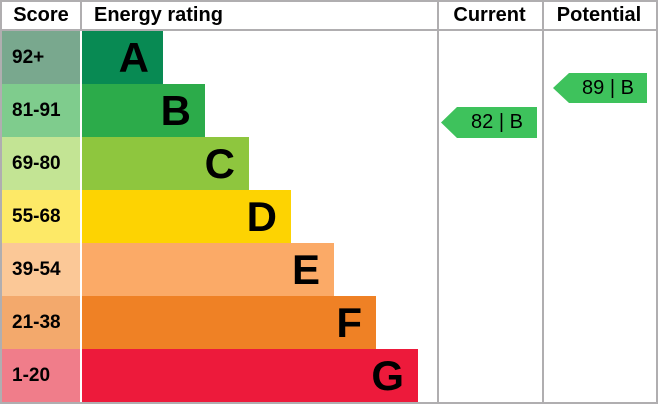  Describe the element at coordinates (41, 163) in the screenshot. I see `score-cell: 69-80` at that location.